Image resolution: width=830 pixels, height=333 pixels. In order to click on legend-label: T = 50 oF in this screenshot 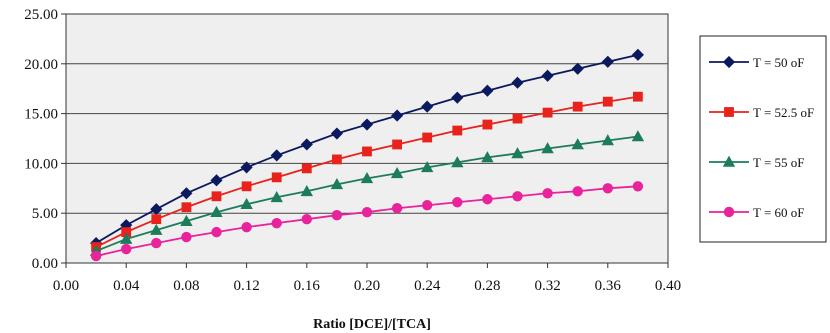, I will do `click(779, 62)`.